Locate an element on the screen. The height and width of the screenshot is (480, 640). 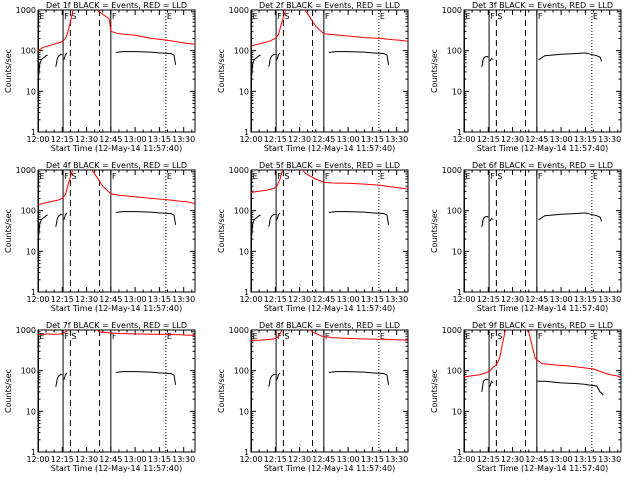
chart-title: Det 9f BLACK = Events, RED = LLD is located at coordinates (542, 325).